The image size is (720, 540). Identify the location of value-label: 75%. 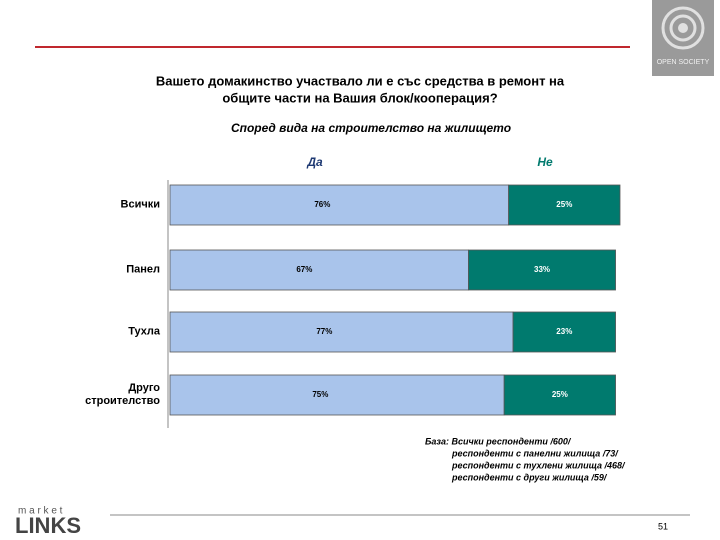
(320, 394).